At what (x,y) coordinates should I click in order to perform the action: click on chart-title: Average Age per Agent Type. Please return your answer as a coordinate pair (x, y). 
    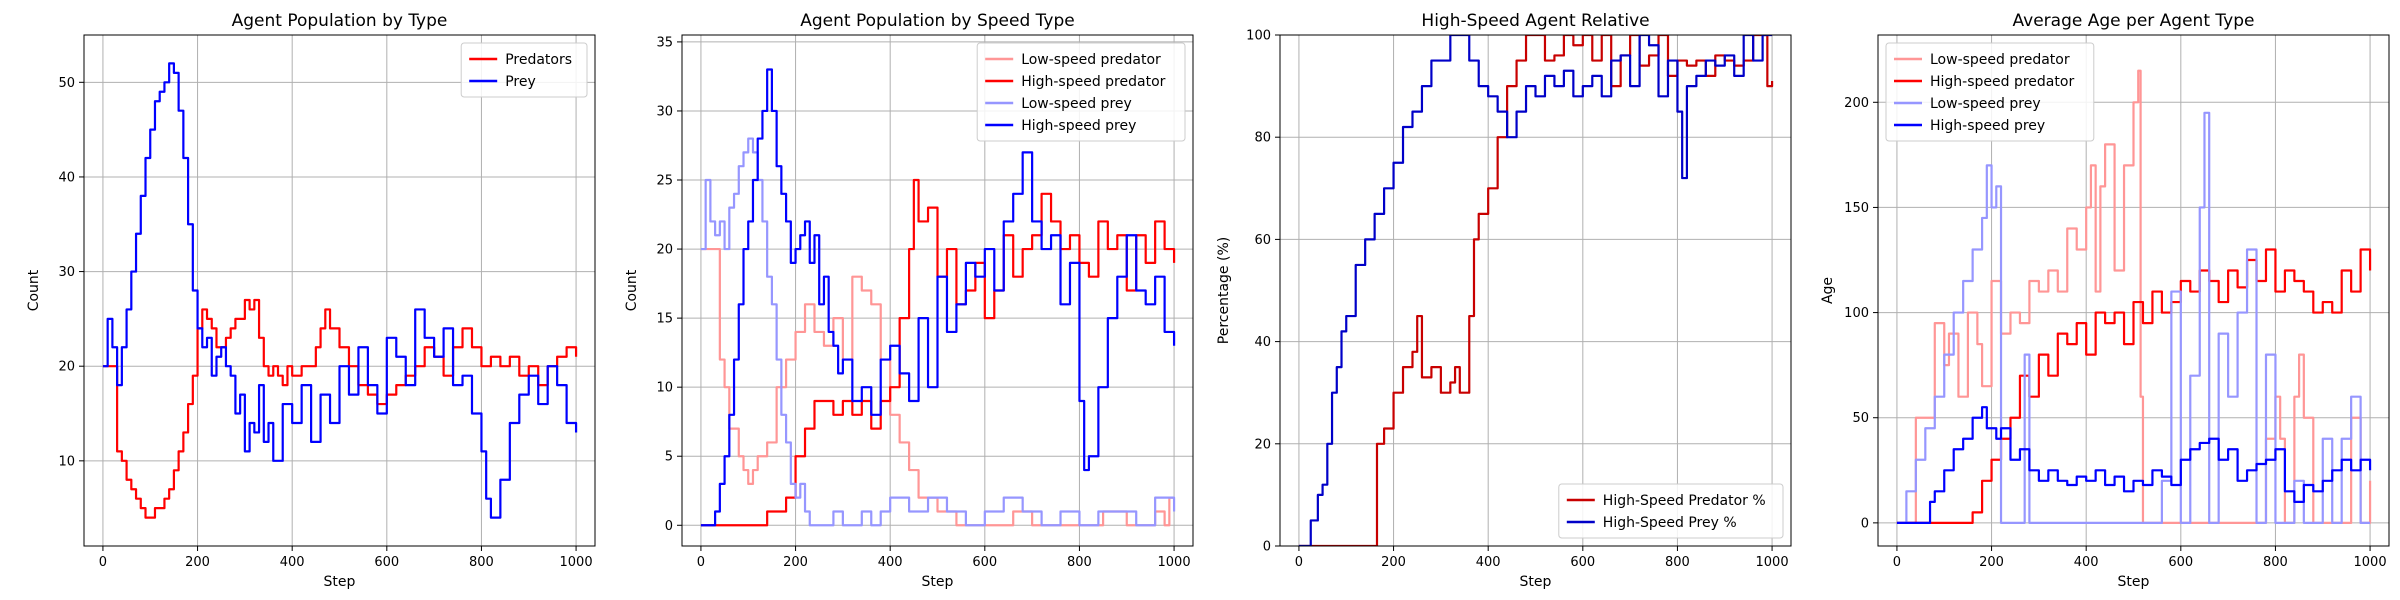
    Looking at the image, I should click on (2134, 21).